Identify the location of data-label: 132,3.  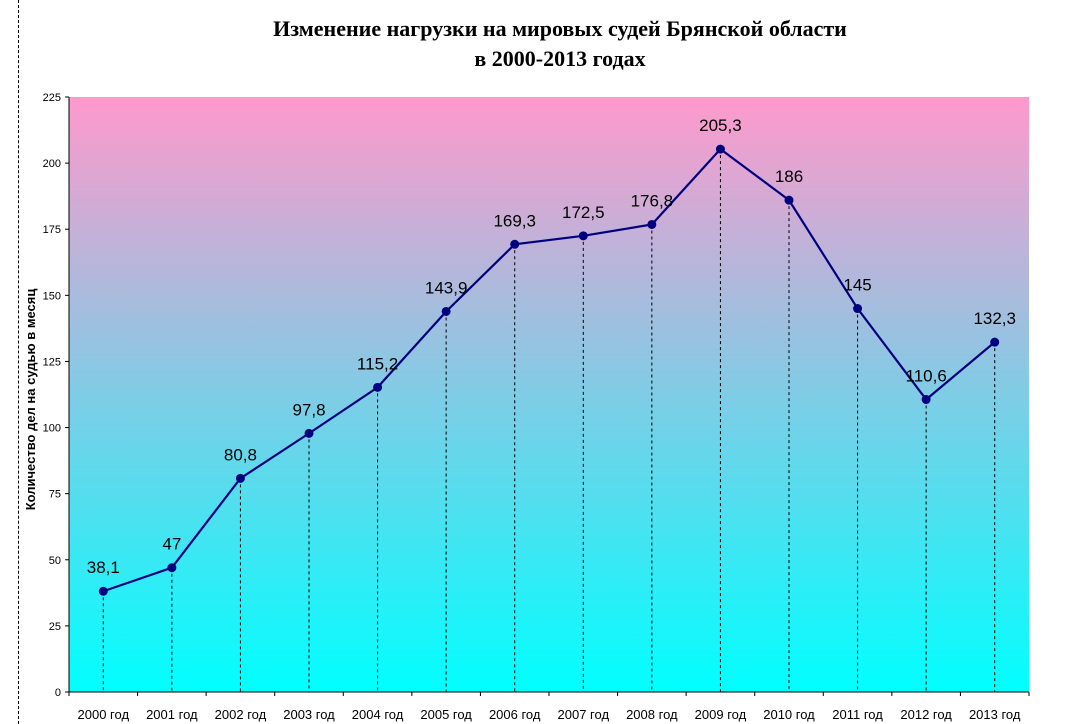
(994, 318).